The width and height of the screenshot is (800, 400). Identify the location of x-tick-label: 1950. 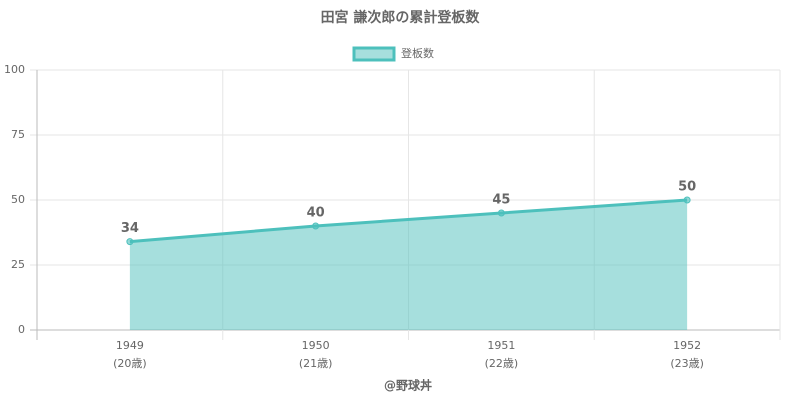
(316, 345).